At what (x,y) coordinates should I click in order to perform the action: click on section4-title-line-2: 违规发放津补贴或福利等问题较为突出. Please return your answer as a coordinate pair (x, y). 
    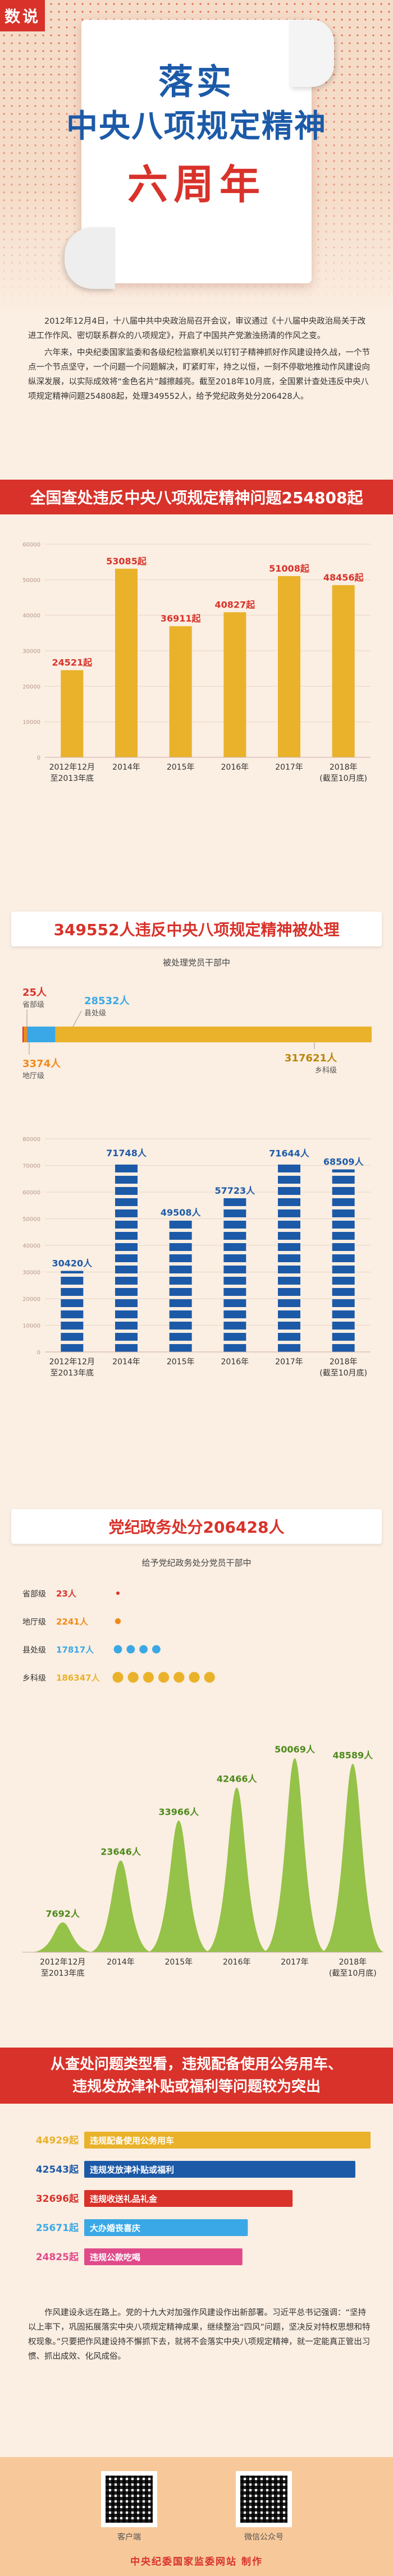
    Looking at the image, I should click on (196, 2086).